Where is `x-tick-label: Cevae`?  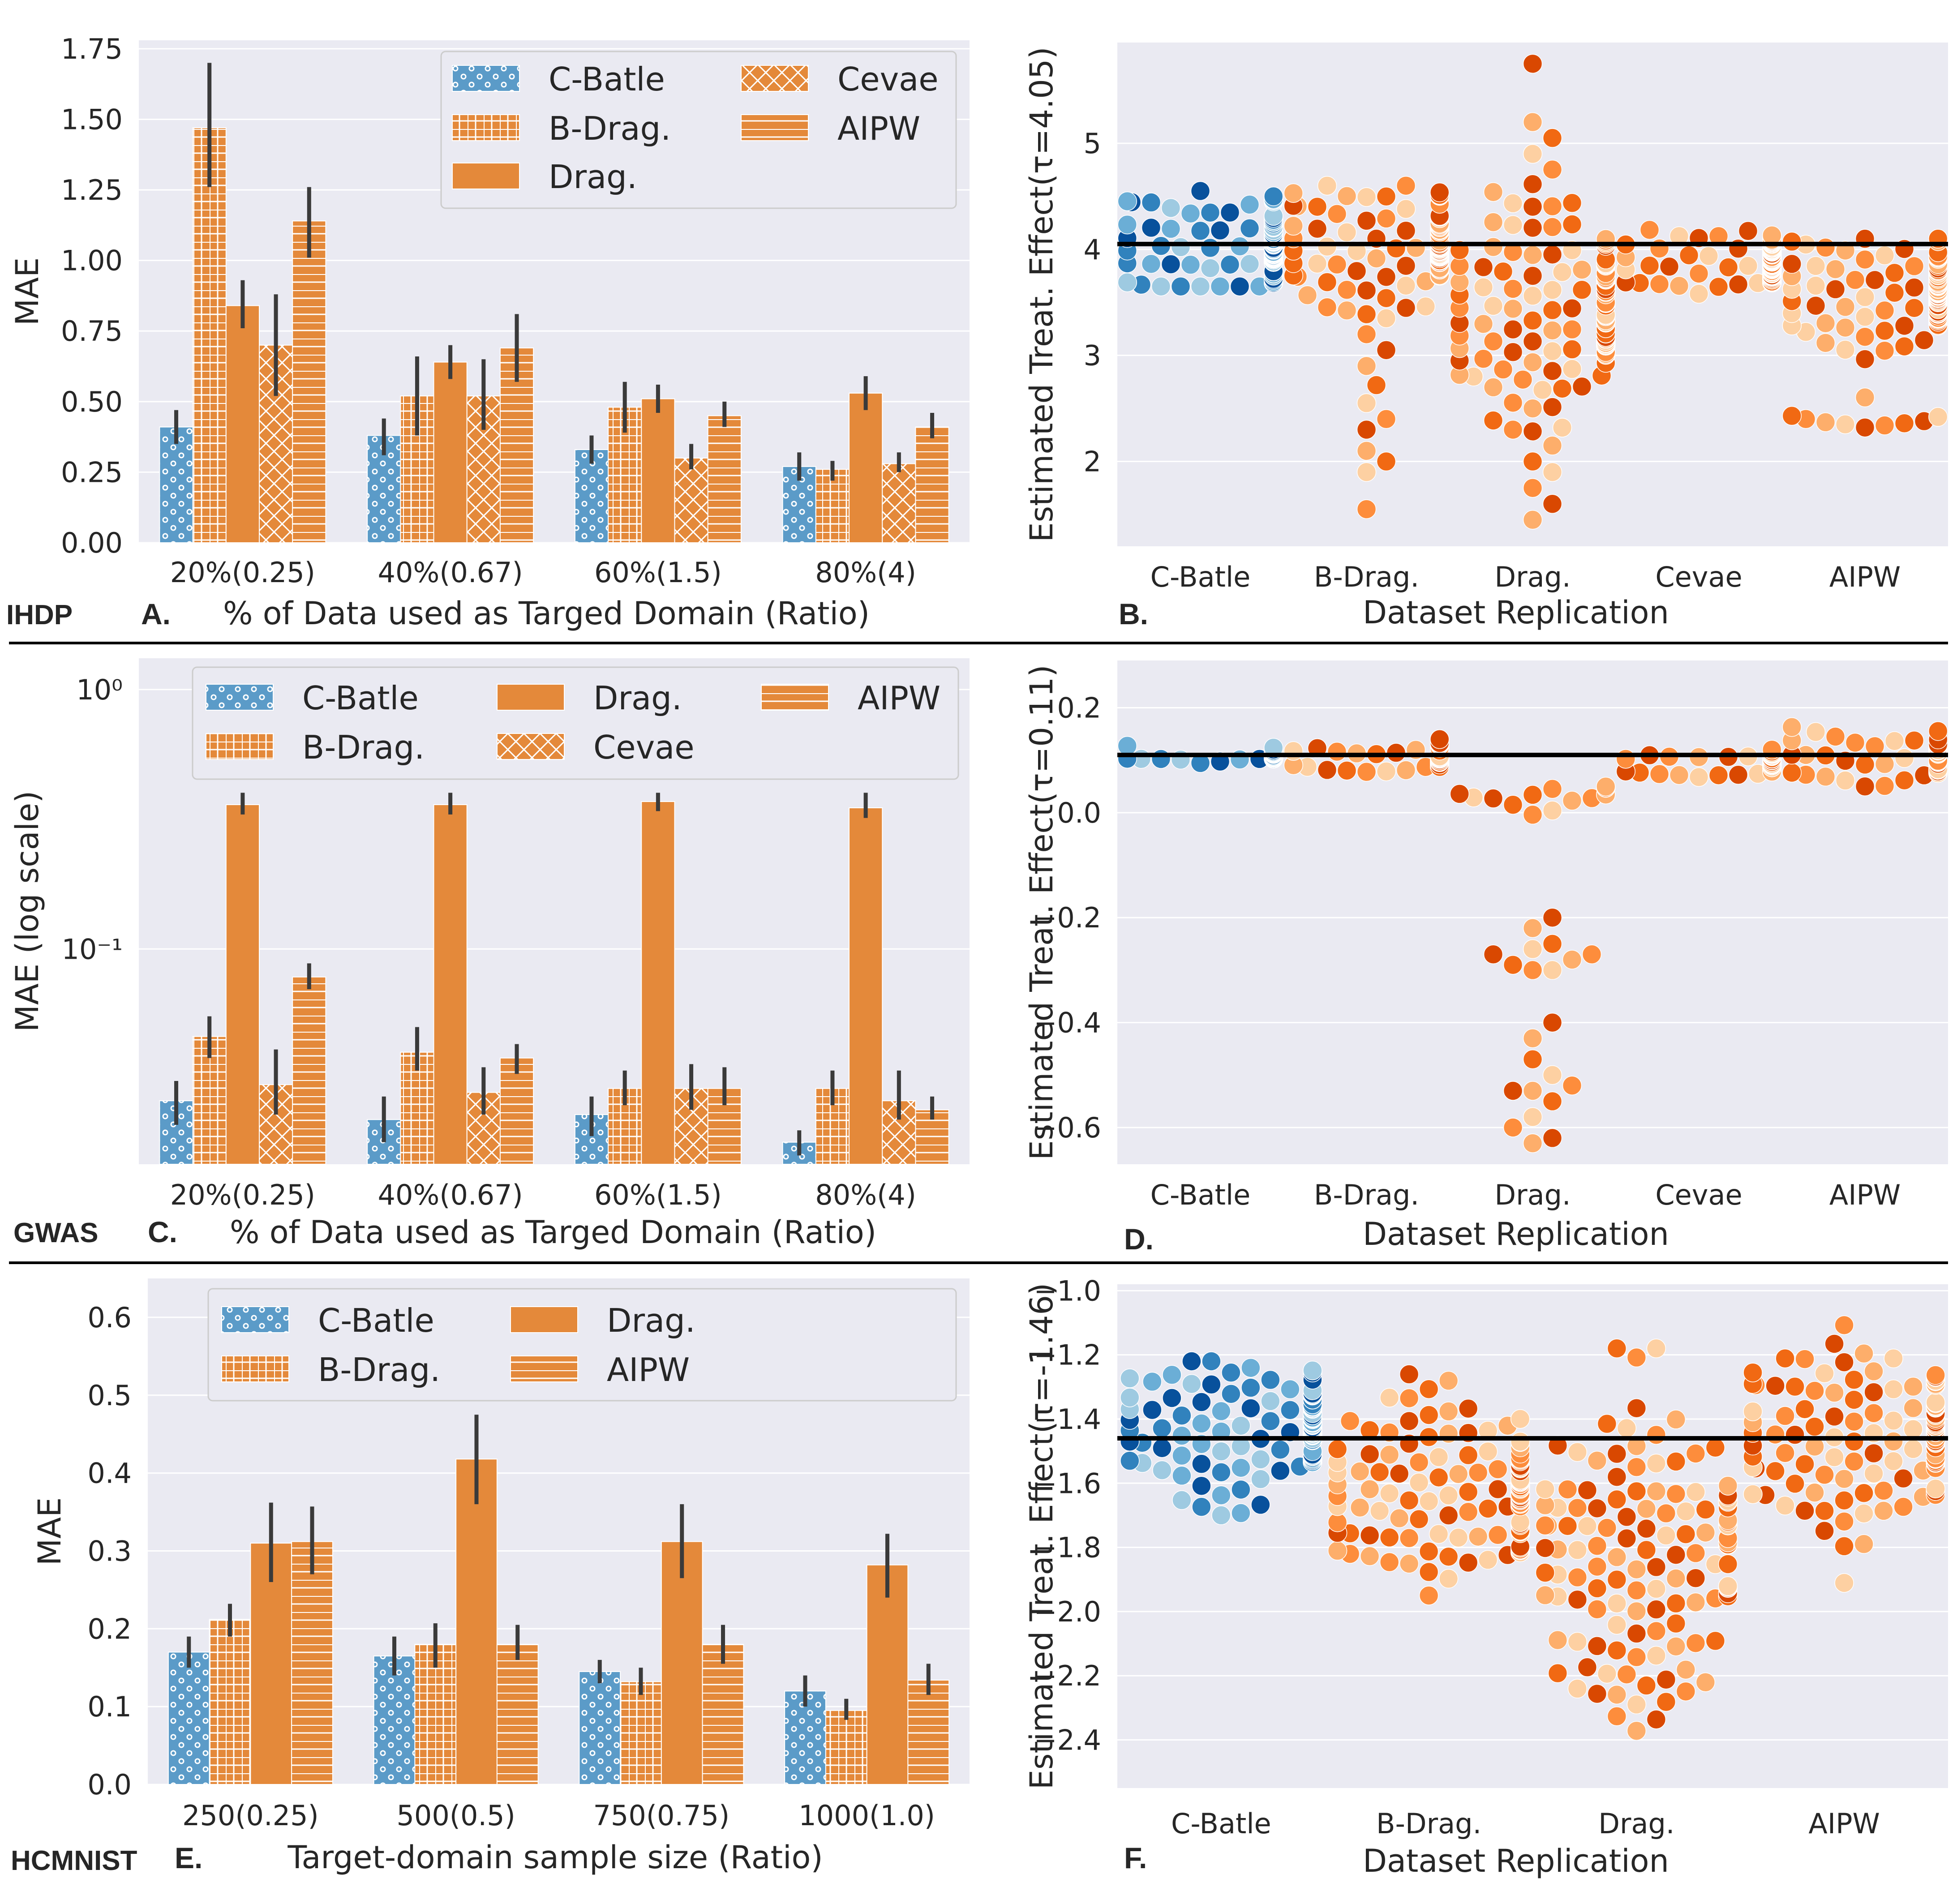
x-tick-label: Cevae is located at coordinates (1698, 1195).